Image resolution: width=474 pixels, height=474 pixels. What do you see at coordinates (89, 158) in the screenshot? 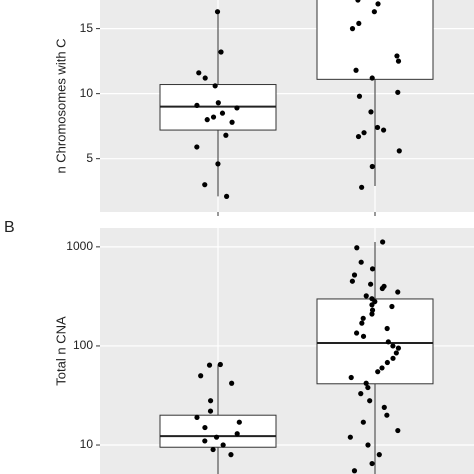
I see `y-tick-label: 5` at bounding box center [89, 158].